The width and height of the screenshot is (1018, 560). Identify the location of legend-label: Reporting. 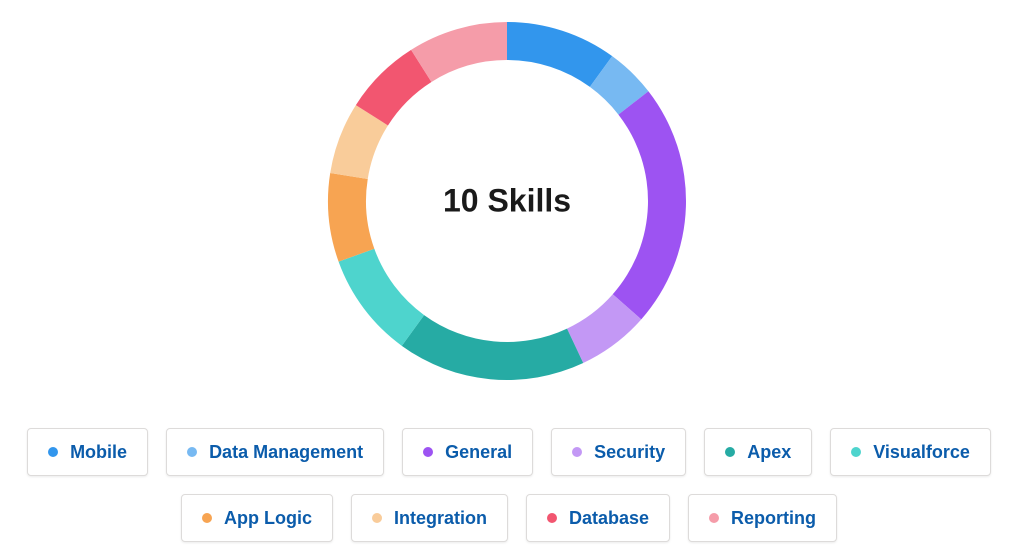
(774, 517).